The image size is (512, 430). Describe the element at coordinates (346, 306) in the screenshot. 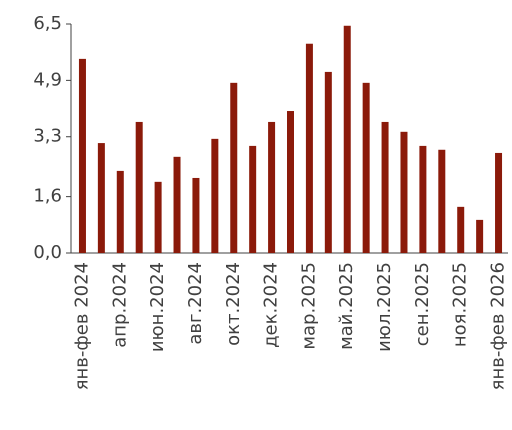

I see `x-tick-label: май.2025` at that location.